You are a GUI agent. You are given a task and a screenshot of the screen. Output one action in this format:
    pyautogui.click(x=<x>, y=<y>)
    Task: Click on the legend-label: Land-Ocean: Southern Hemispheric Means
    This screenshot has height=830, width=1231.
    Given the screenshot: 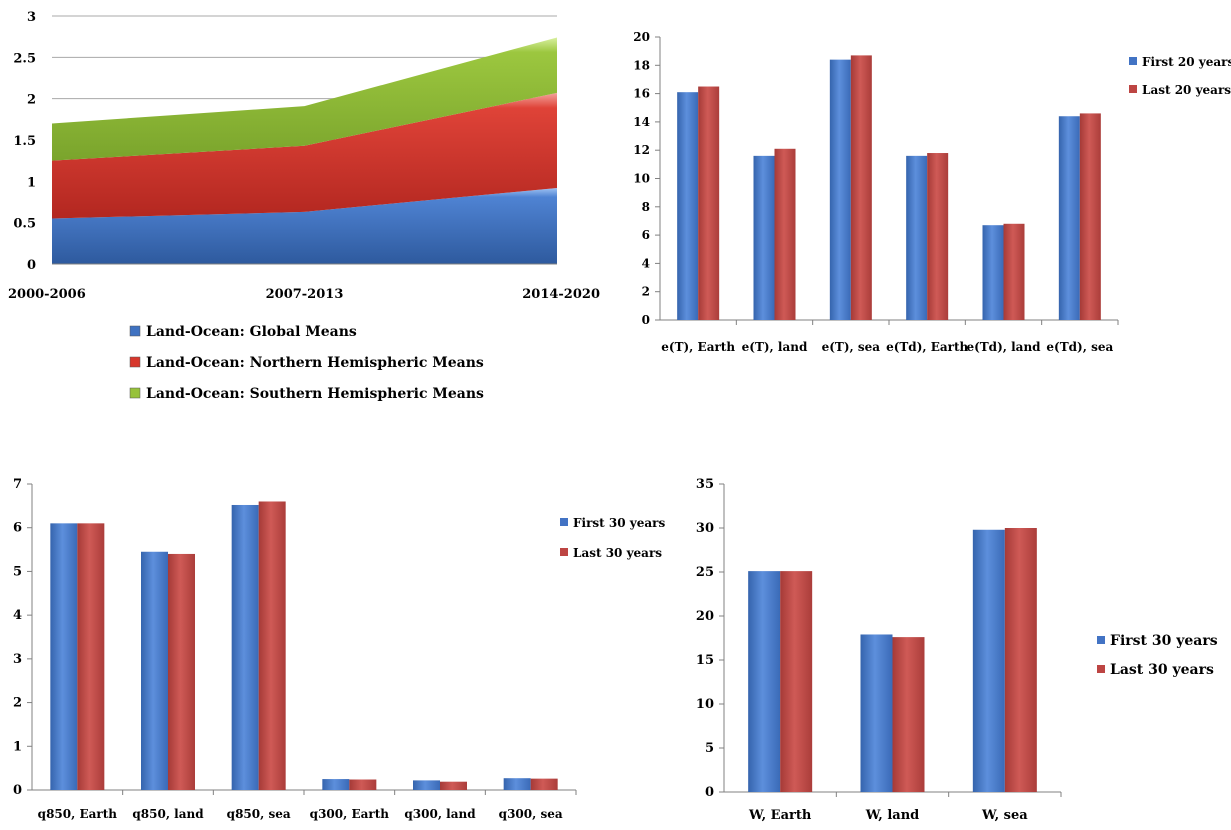 What is the action you would take?
    pyautogui.click(x=315, y=394)
    